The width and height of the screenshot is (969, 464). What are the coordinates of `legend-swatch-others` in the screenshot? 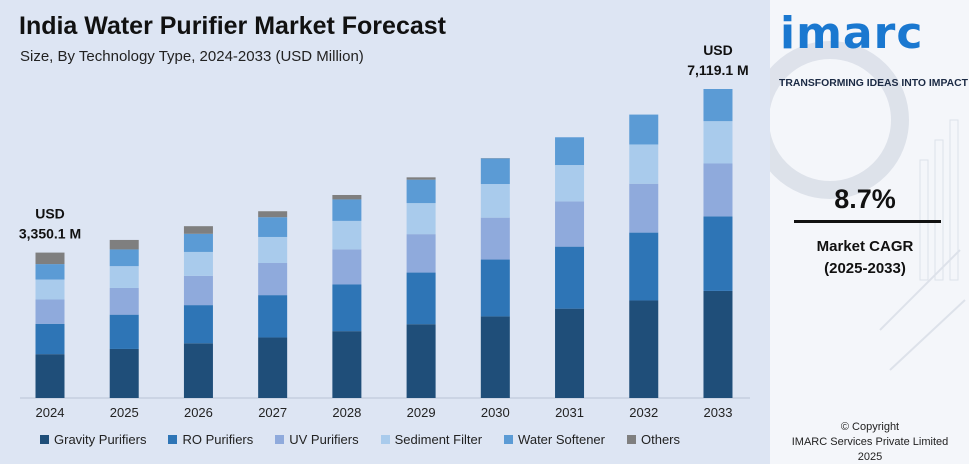 It's located at (631, 439).